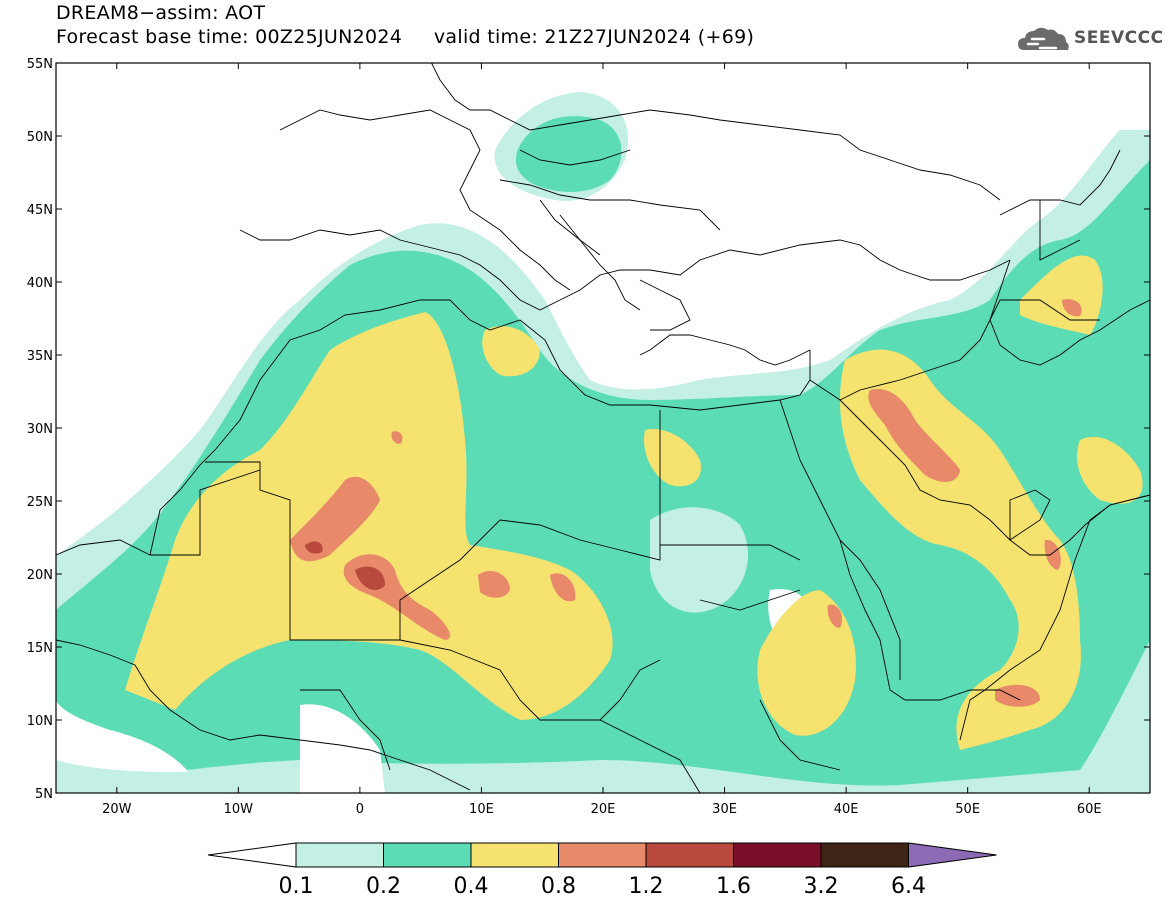  Describe the element at coordinates (646, 886) in the screenshot. I see `colorbar-level-label: 1.2` at that location.